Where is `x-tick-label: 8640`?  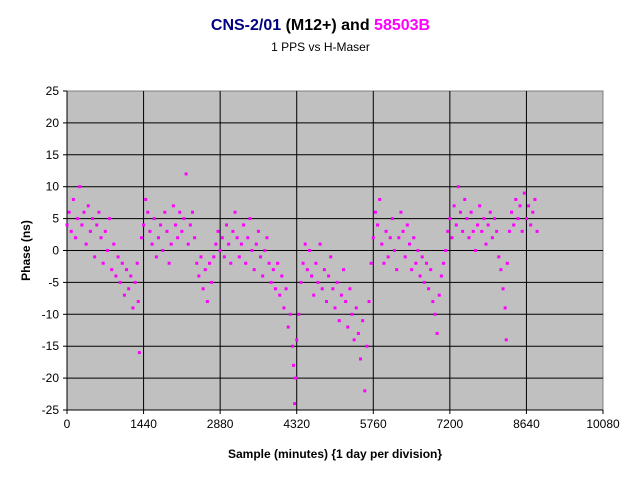
x-tick-label: 8640 is located at coordinates (526, 424).